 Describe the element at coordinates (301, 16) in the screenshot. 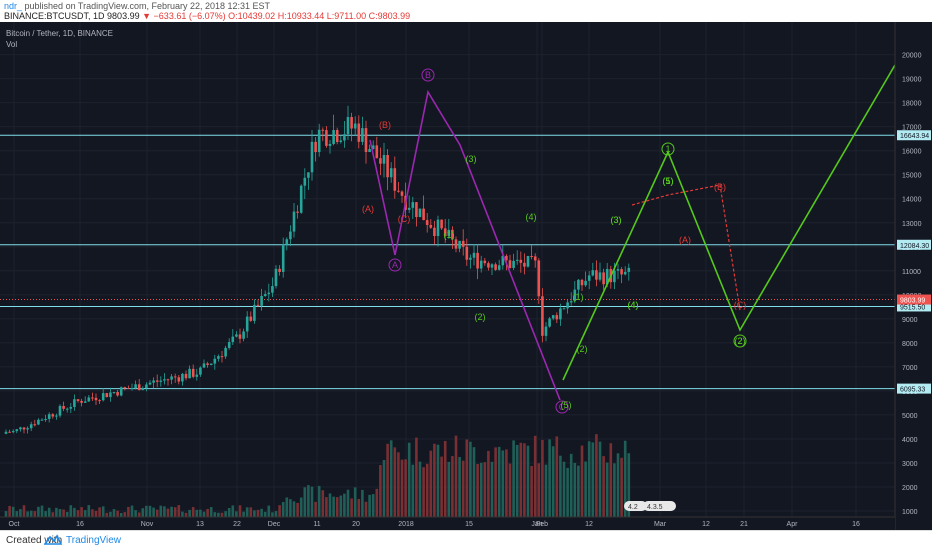

I see `high-value: H:10933.44` at that location.